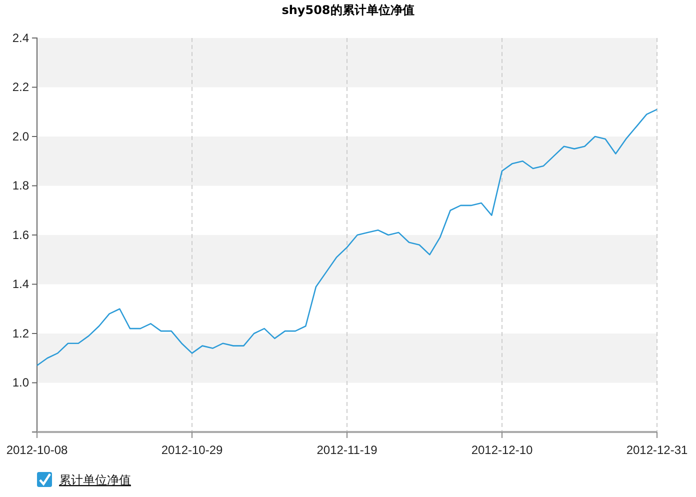 The width and height of the screenshot is (696, 497). What do you see at coordinates (21, 235) in the screenshot?
I see `y-tick-label: 1.6` at bounding box center [21, 235].